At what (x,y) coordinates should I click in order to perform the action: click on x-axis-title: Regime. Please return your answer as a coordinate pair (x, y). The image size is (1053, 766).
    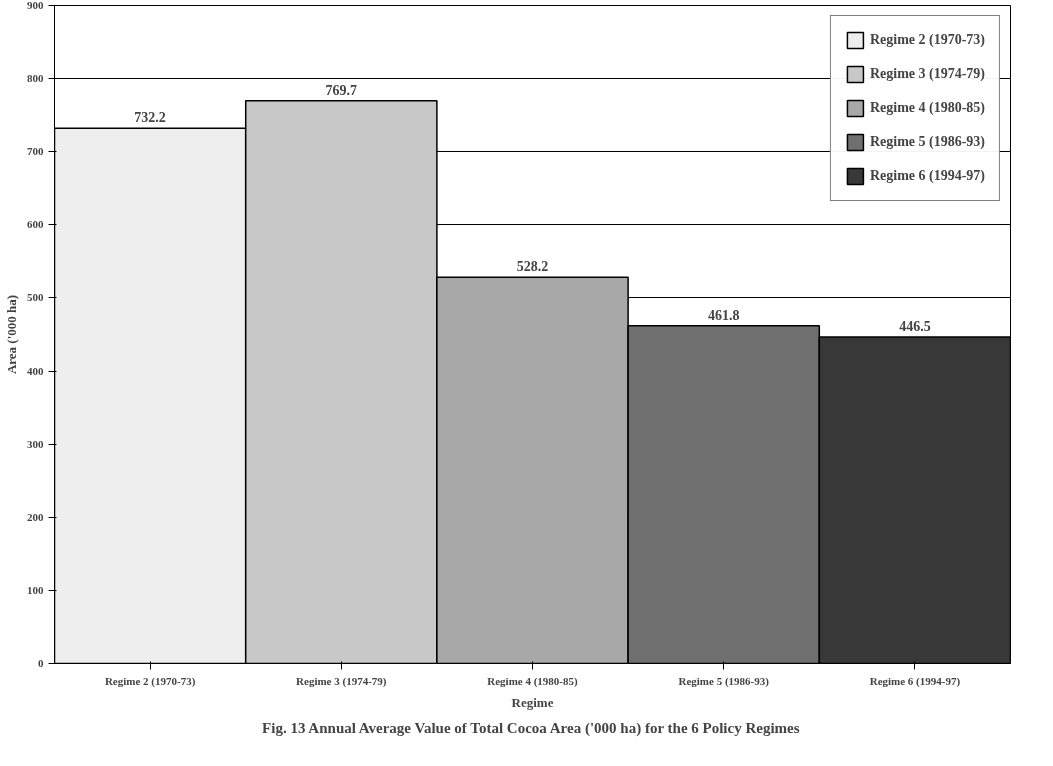
    Looking at the image, I should click on (532, 702).